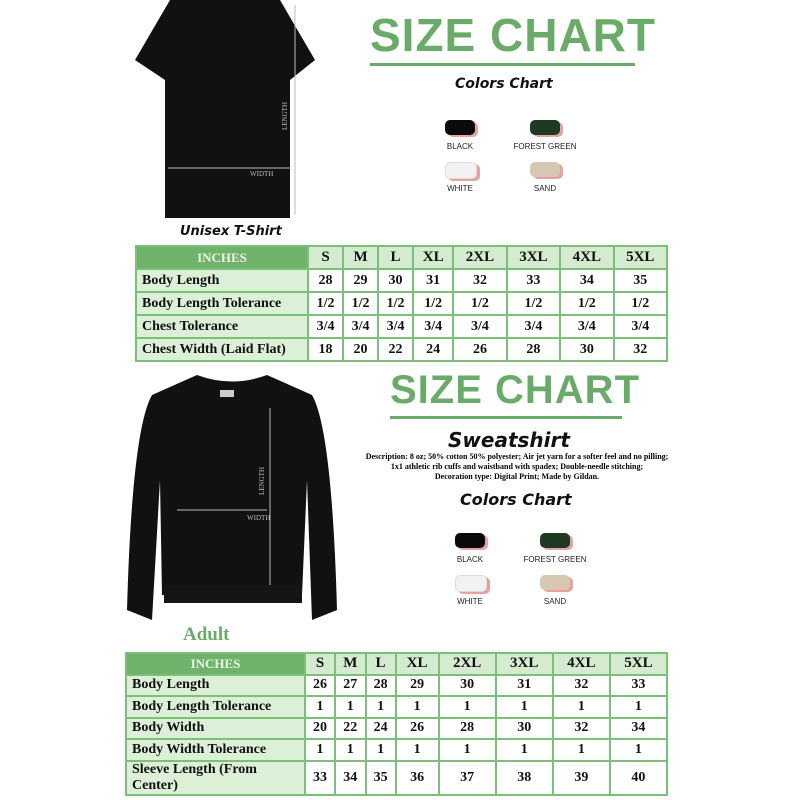  Describe the element at coordinates (225, 109) in the screenshot. I see `tshirt-image: LENGTH WIDTH` at that location.